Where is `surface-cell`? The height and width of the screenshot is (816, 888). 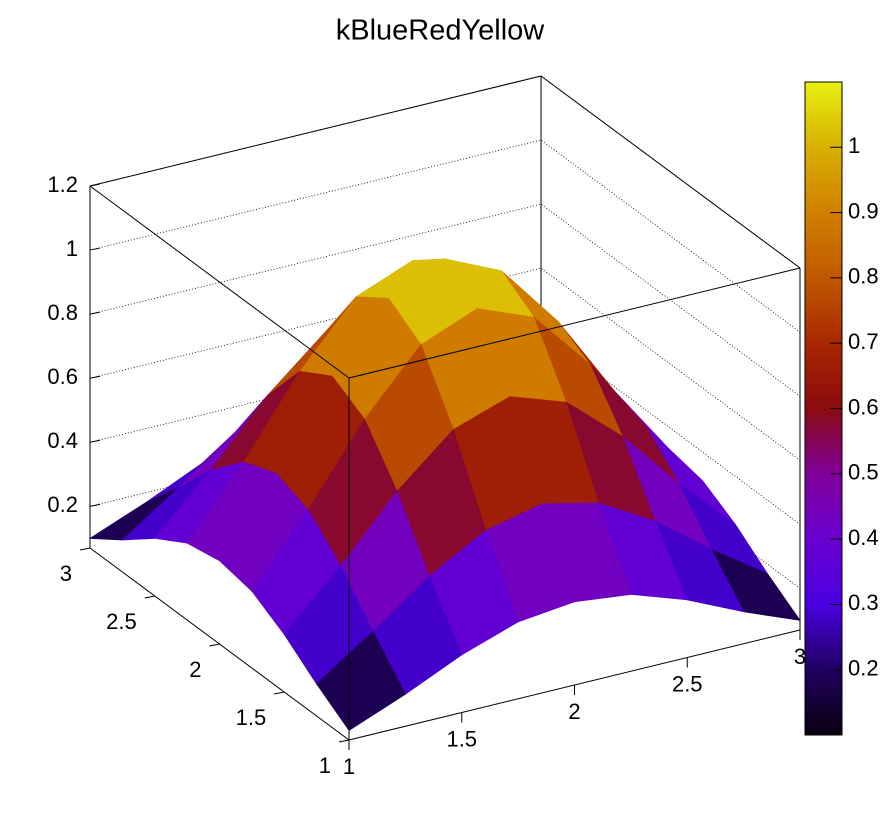
surface-cell is located at coordinates (361, 681).